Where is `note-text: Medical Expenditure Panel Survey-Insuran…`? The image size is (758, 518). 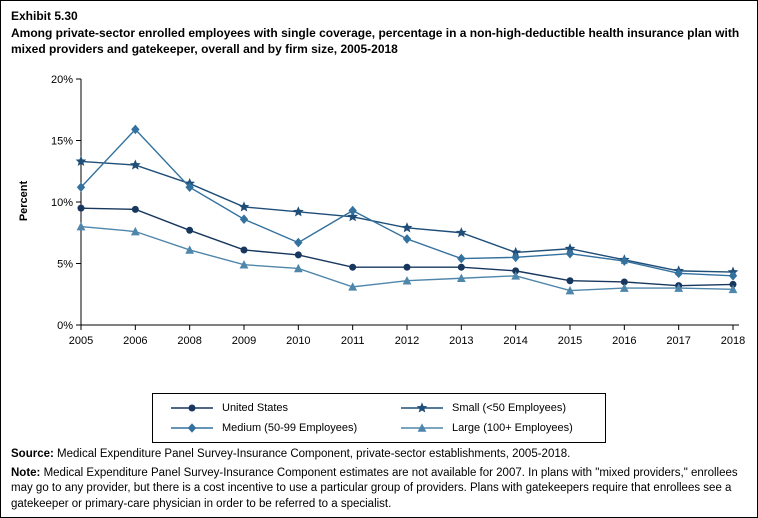 note-text: Medical Expenditure Panel Survey-Insuran… is located at coordinates (374, 488).